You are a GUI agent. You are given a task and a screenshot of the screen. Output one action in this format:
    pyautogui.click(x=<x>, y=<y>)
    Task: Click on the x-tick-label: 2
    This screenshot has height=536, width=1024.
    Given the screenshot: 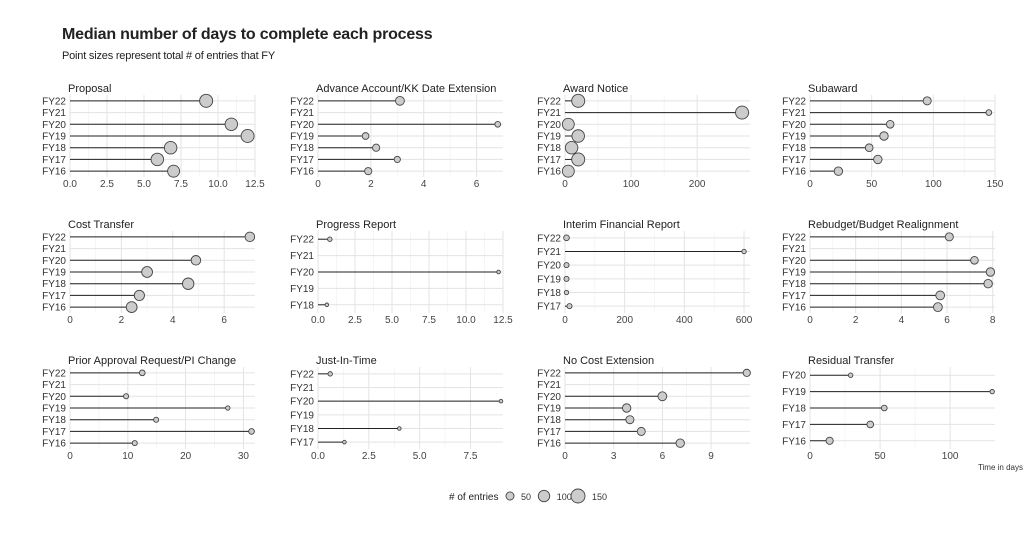 What is the action you would take?
    pyautogui.click(x=122, y=320)
    